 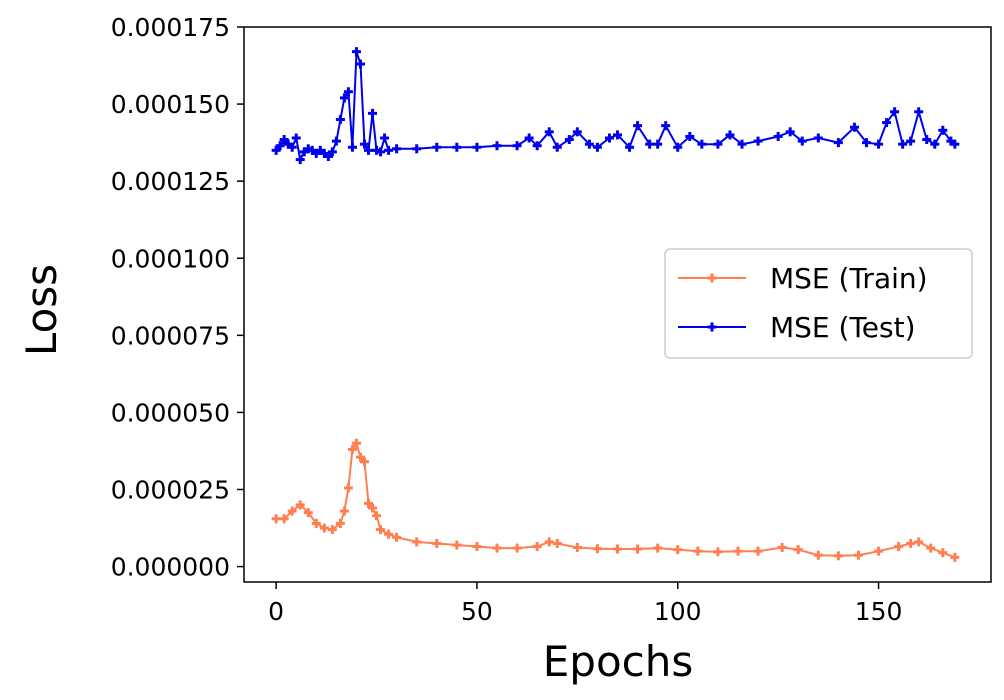 I want to click on y-tick-label: 0.000075, so click(x=170, y=335).